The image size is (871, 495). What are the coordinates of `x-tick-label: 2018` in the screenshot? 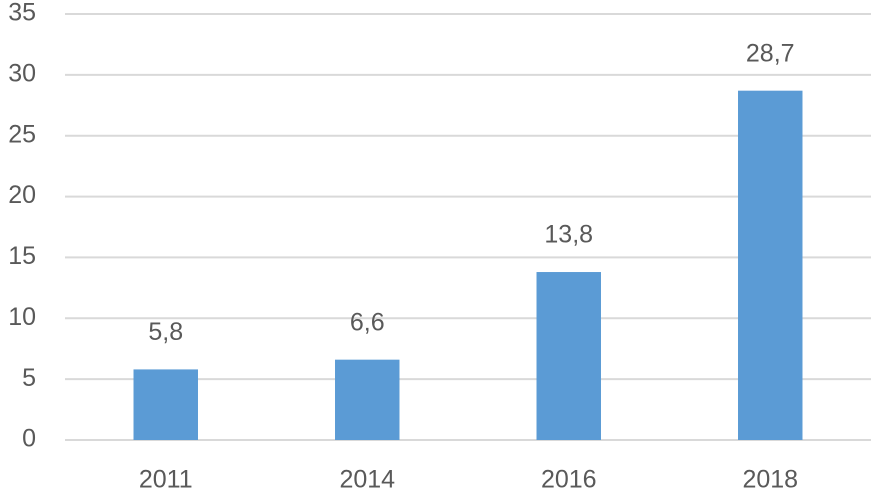 It's located at (770, 480).